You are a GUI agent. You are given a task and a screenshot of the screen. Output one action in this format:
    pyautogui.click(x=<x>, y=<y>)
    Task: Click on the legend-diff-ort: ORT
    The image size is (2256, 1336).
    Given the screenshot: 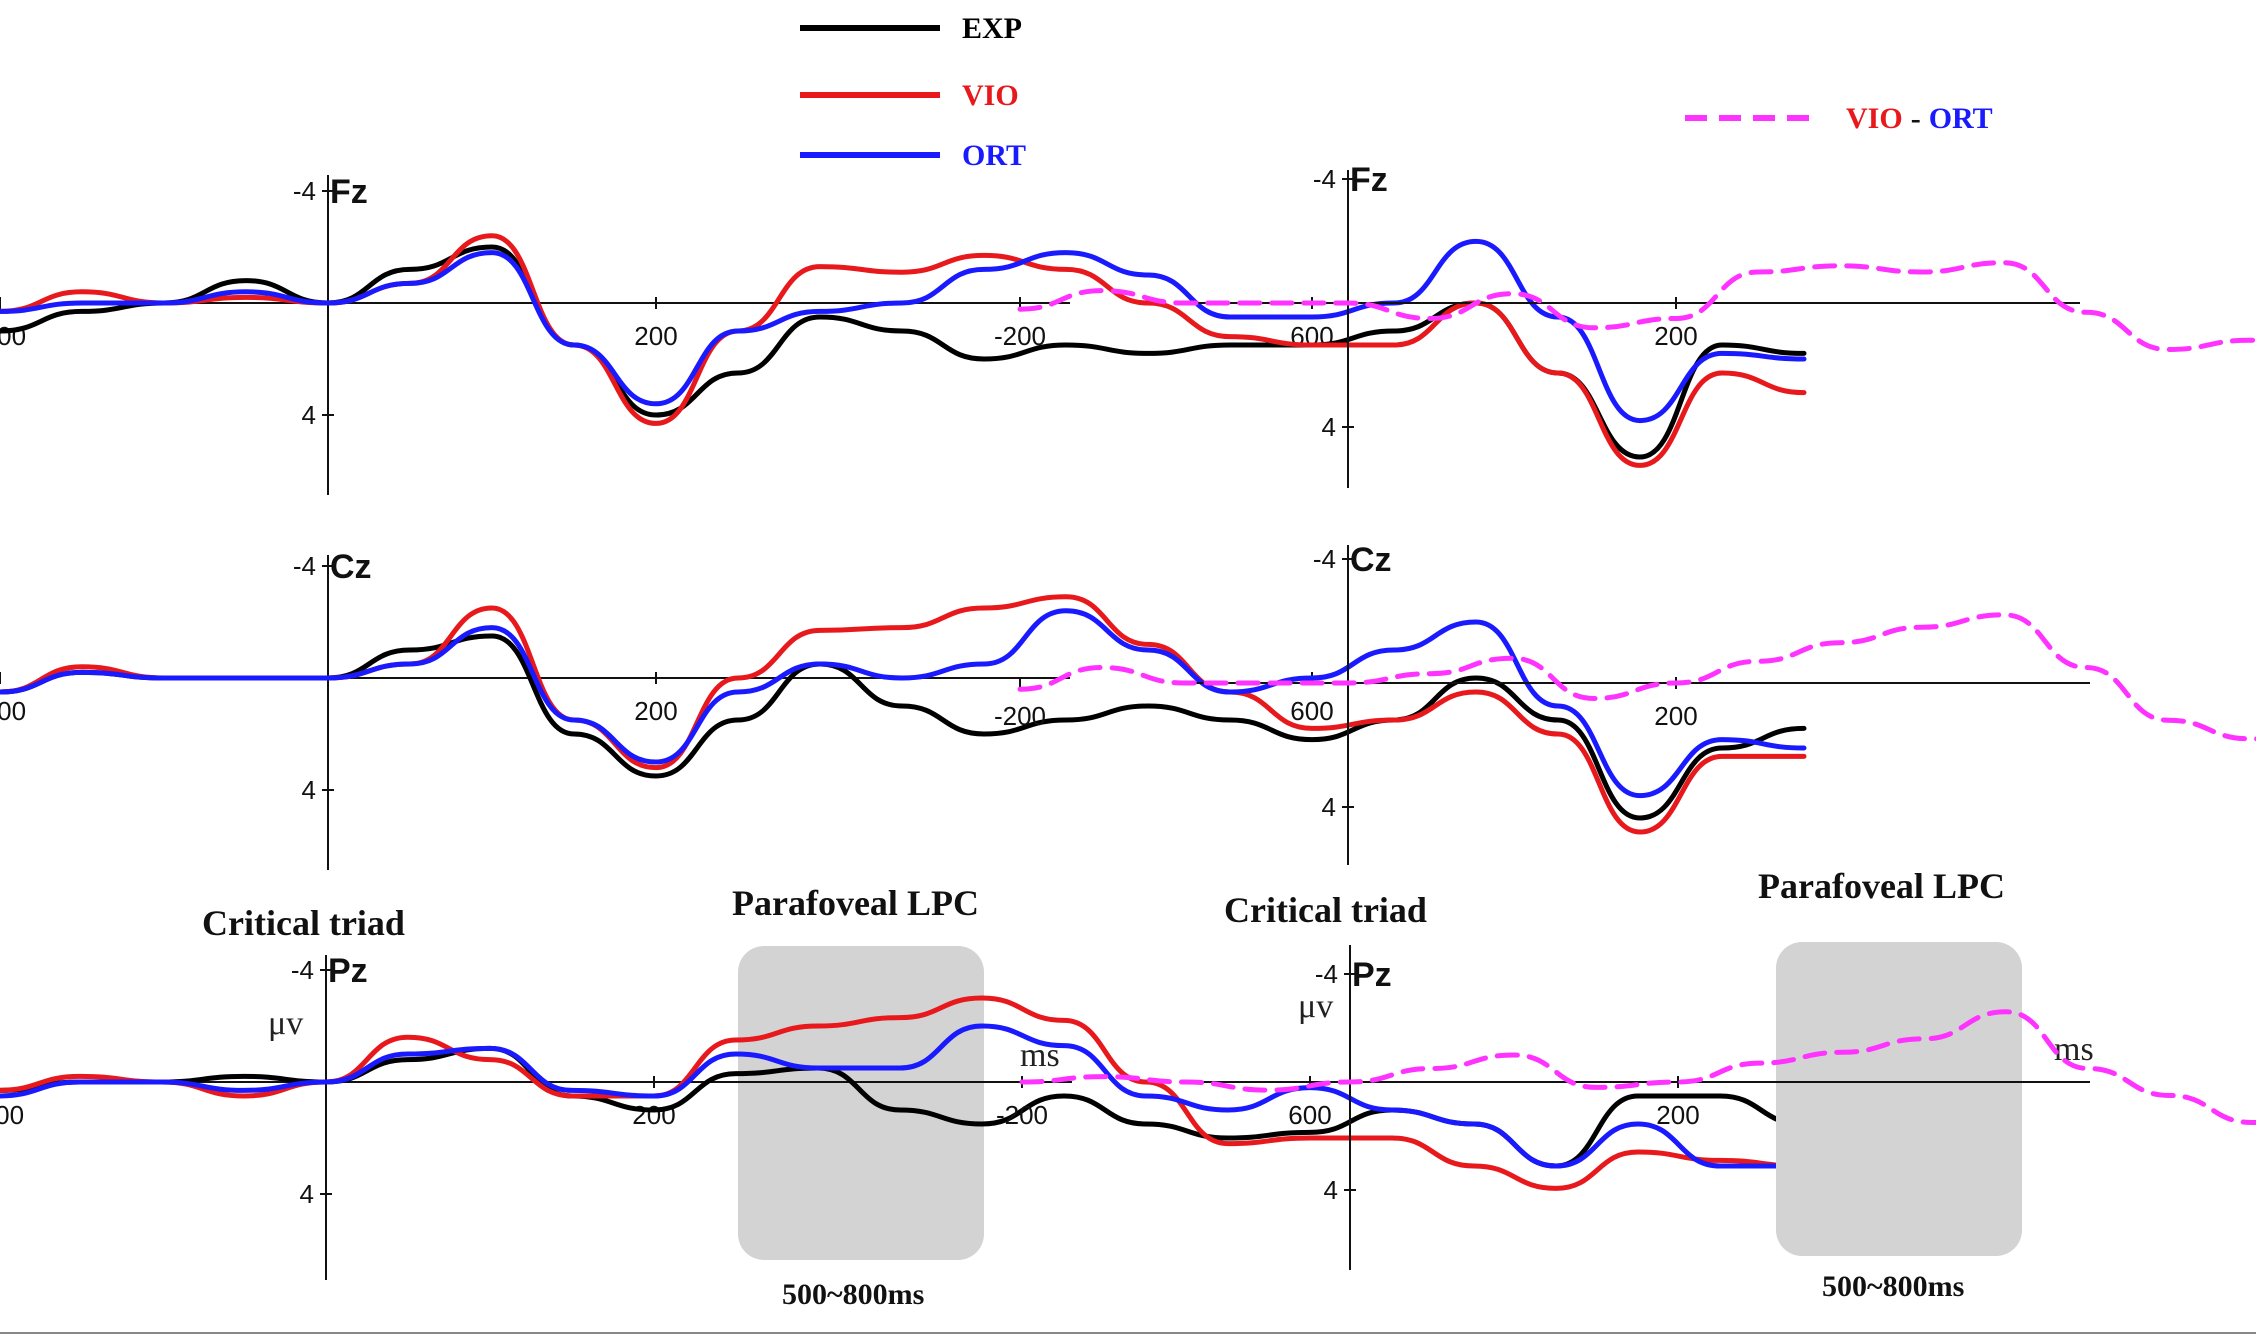 What is the action you would take?
    pyautogui.click(x=1961, y=118)
    